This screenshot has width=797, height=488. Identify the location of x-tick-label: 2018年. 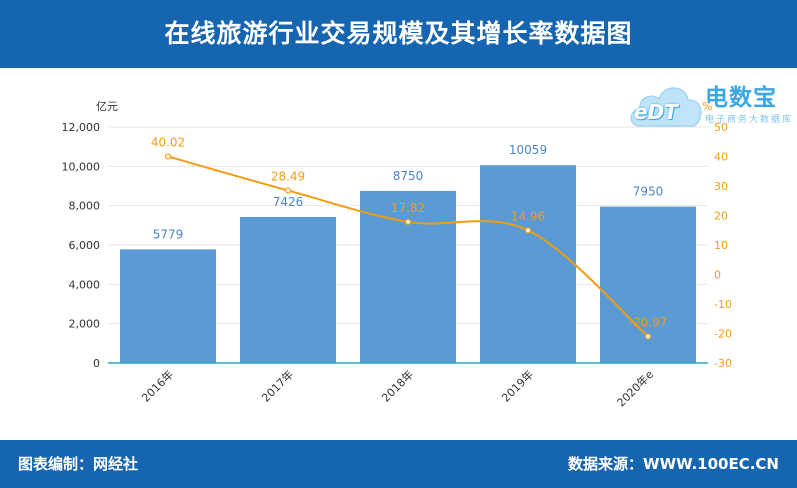
(397, 385).